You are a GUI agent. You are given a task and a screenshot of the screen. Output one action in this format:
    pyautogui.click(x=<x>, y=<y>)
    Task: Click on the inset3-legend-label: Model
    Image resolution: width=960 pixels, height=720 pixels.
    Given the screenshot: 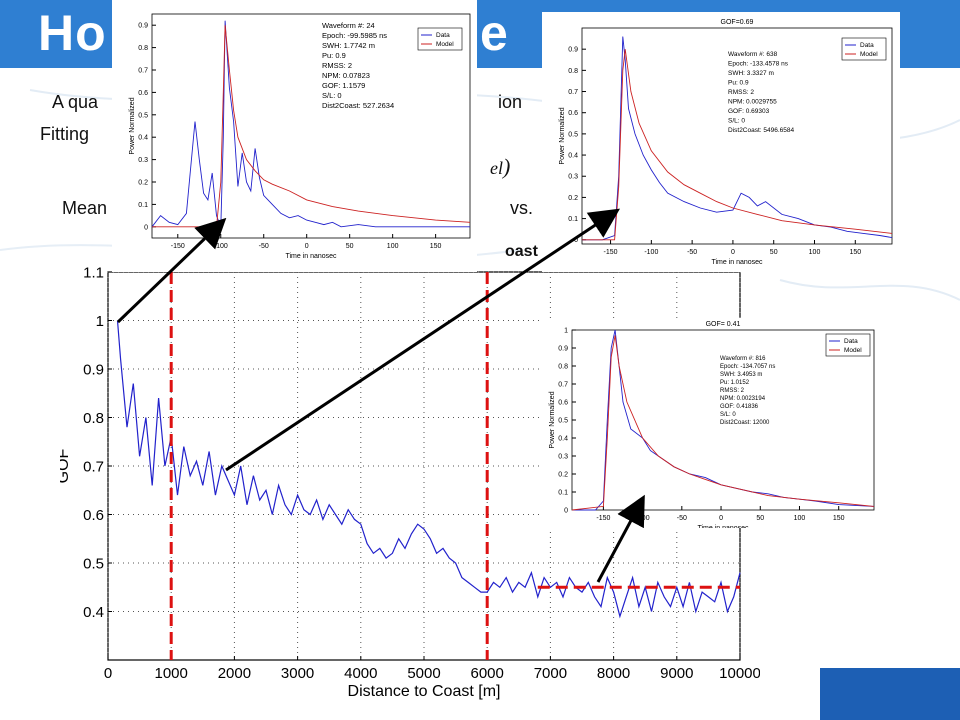 What is the action you would take?
    pyautogui.click(x=853, y=350)
    